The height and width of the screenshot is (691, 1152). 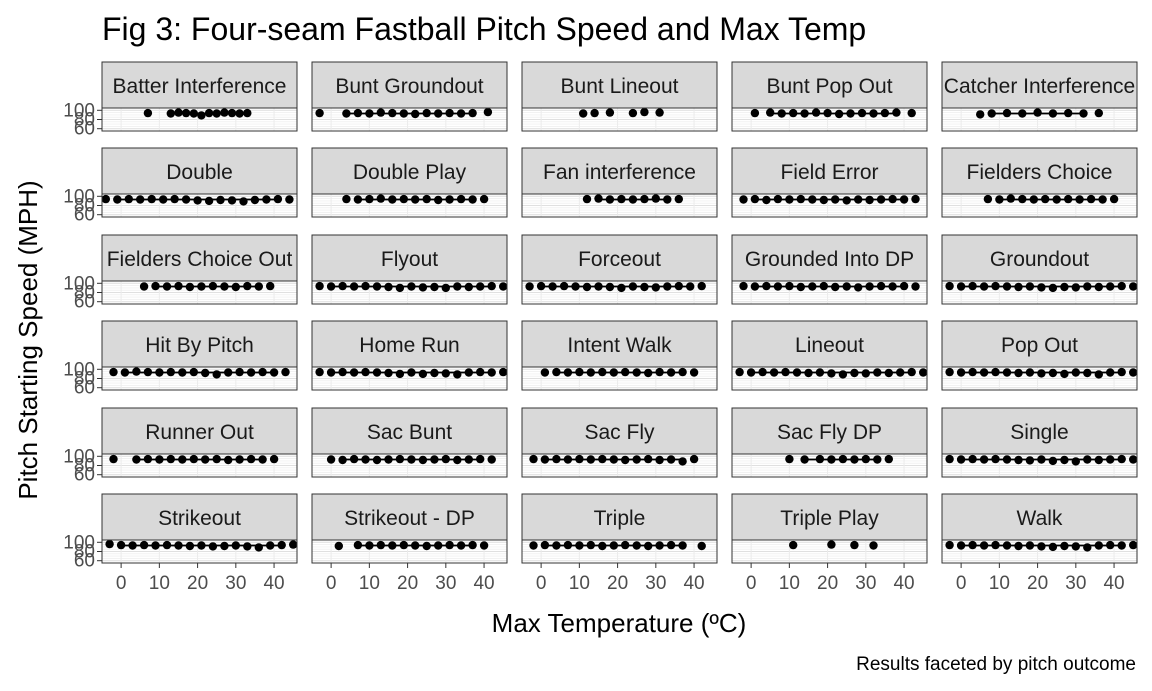 I want to click on facet-label: Strikeout - DP, so click(x=409, y=518).